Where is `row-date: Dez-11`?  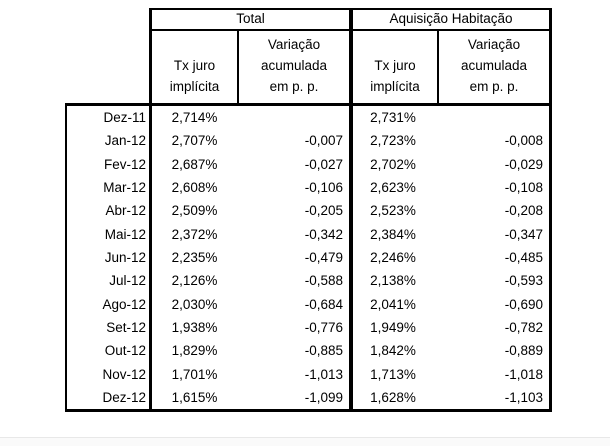 row-date: Dez-11 is located at coordinates (124, 118).